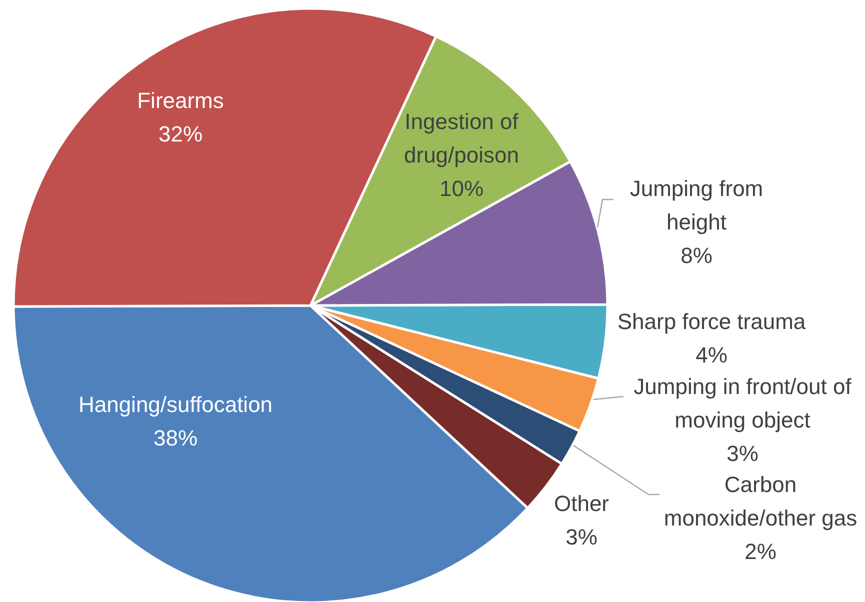 This screenshot has height=602, width=865. What do you see at coordinates (760, 551) in the screenshot?
I see `data-label: 2%` at bounding box center [760, 551].